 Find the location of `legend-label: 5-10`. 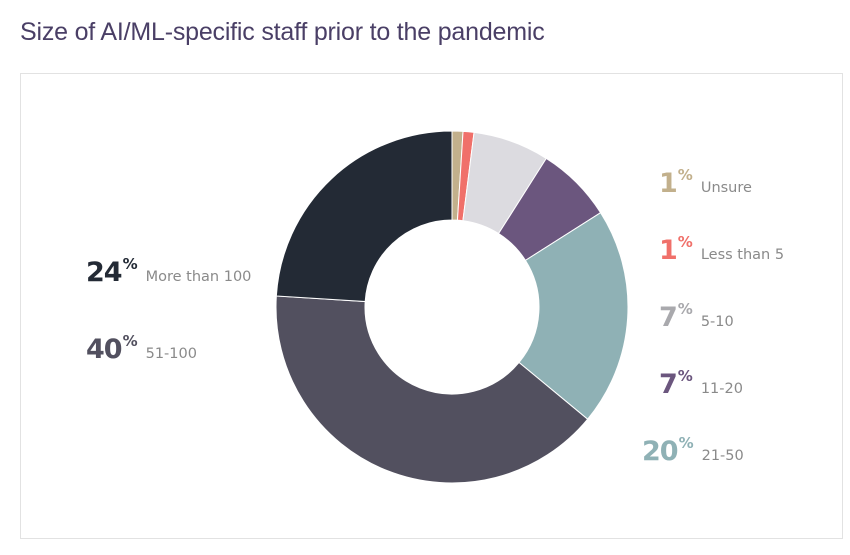

legend-label: 5-10 is located at coordinates (717, 322).